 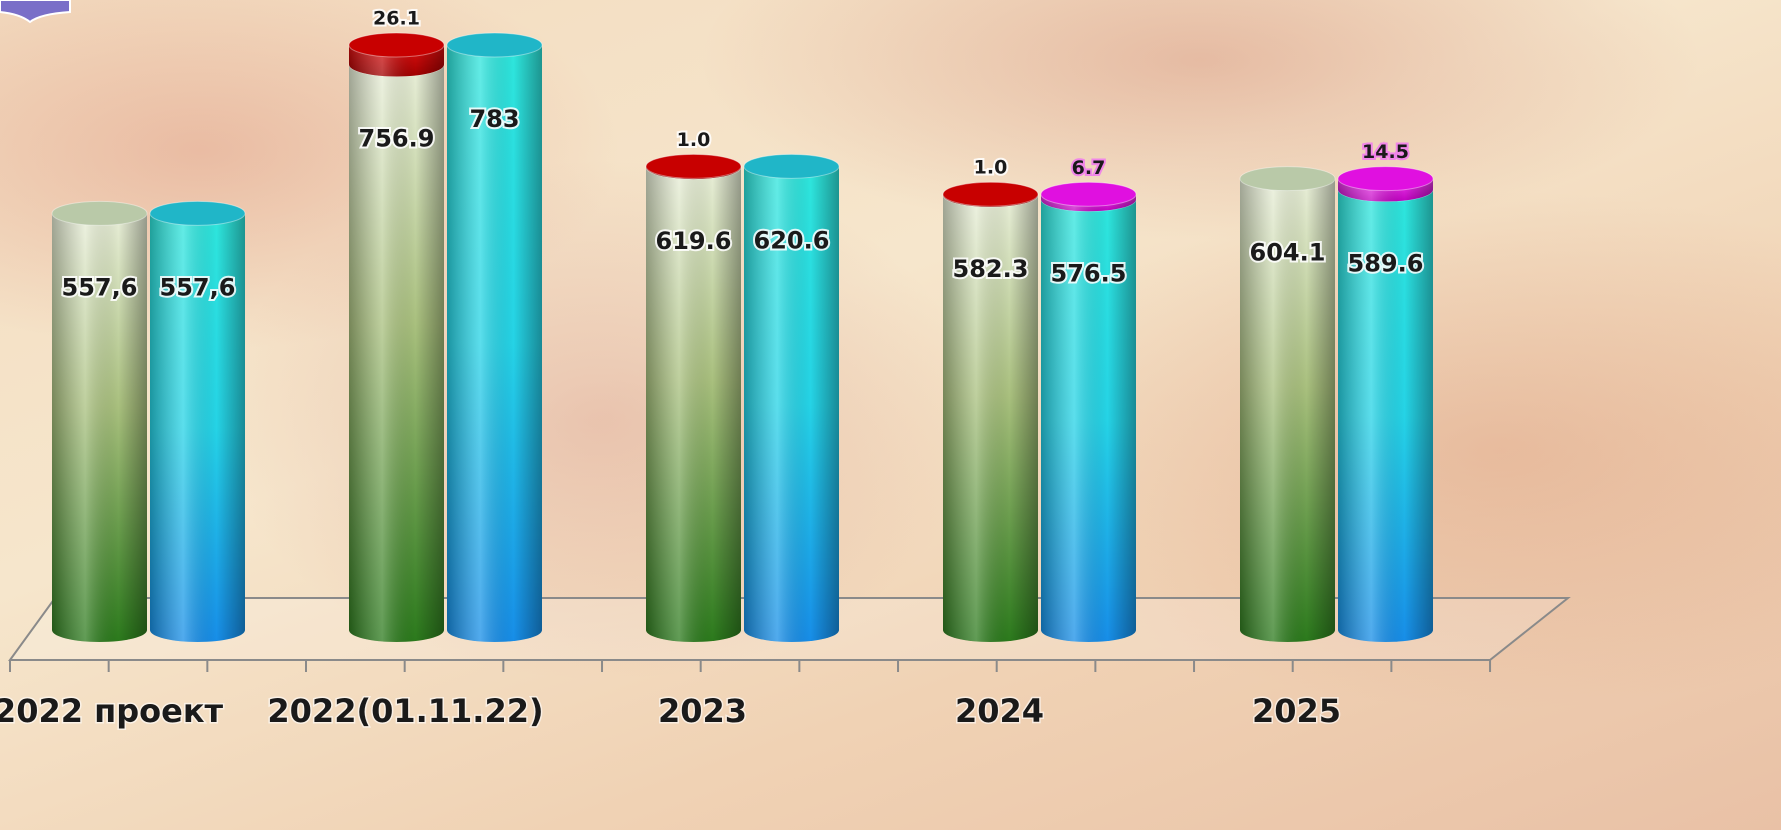 What do you see at coordinates (750, 666) in the screenshot?
I see `axis-ticks` at bounding box center [750, 666].